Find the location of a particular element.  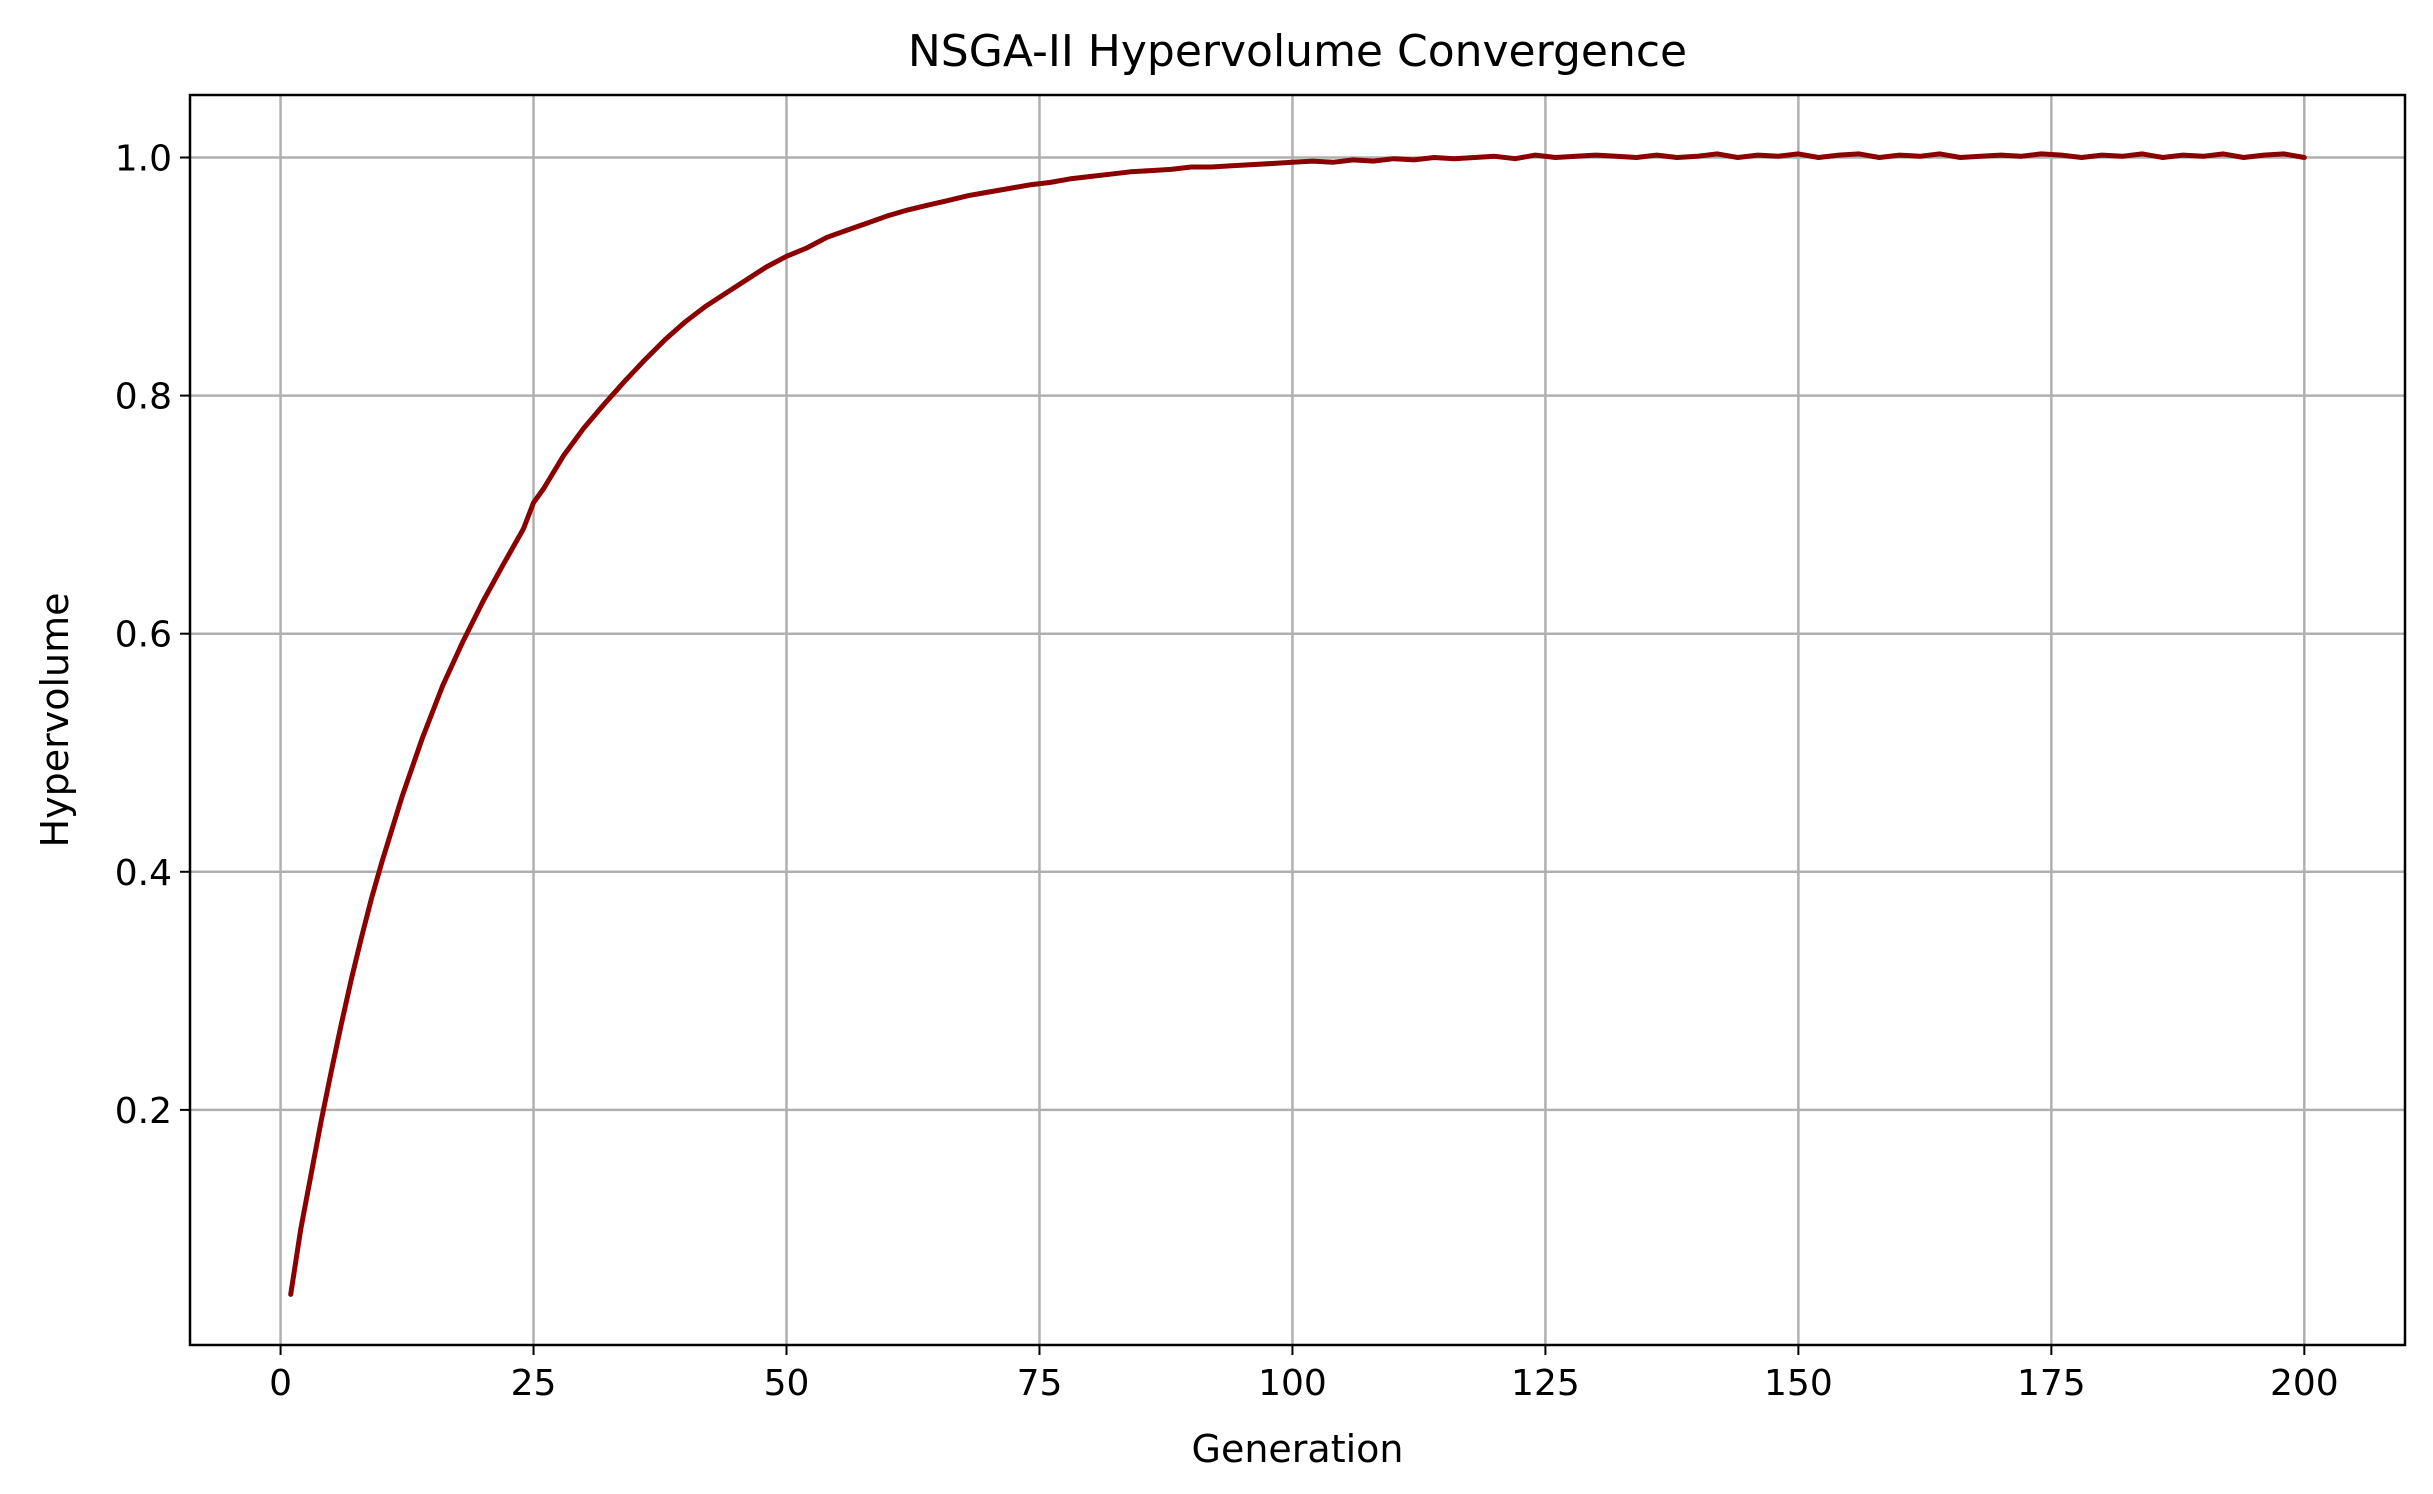

x-tick-label: 150 is located at coordinates (1798, 1383).